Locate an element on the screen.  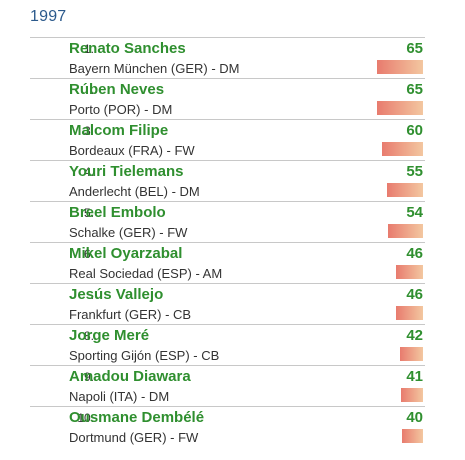
player-name-link: Amadou Diawara is located at coordinates (130, 376).